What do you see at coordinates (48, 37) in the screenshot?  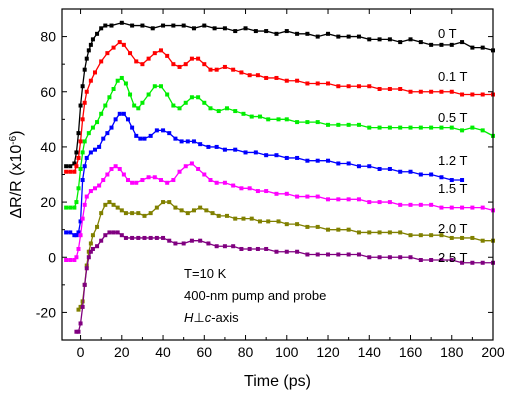 I see `y-tick-label: 80` at bounding box center [48, 37].